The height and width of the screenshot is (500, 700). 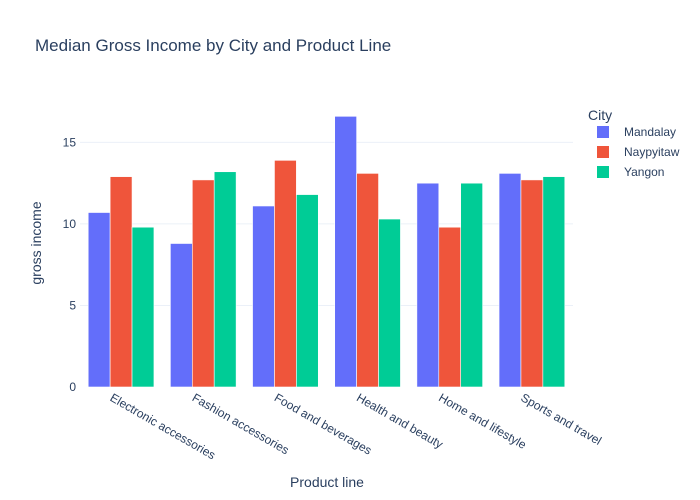 I want to click on legend-label-naypyitaw: Naypyitaw, so click(x=652, y=152).